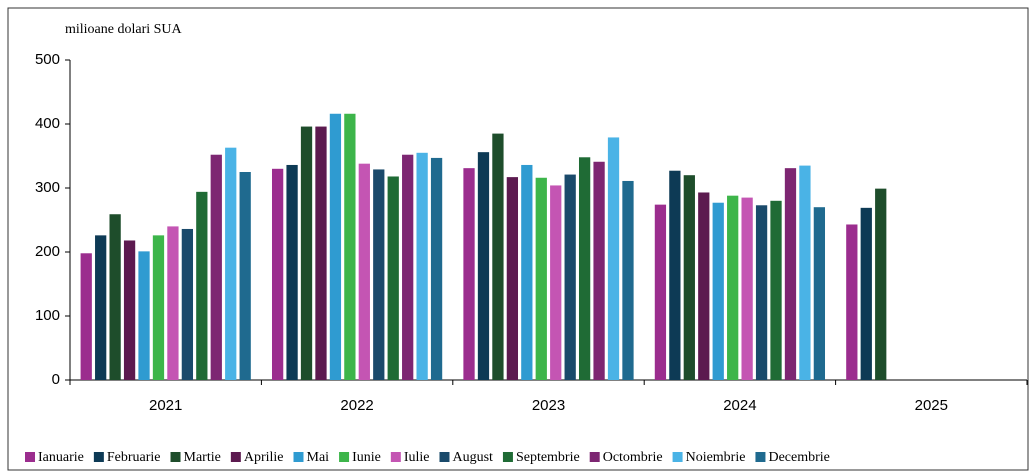  What do you see at coordinates (47, 123) in the screenshot?
I see `y-tick-label: 400` at bounding box center [47, 123].